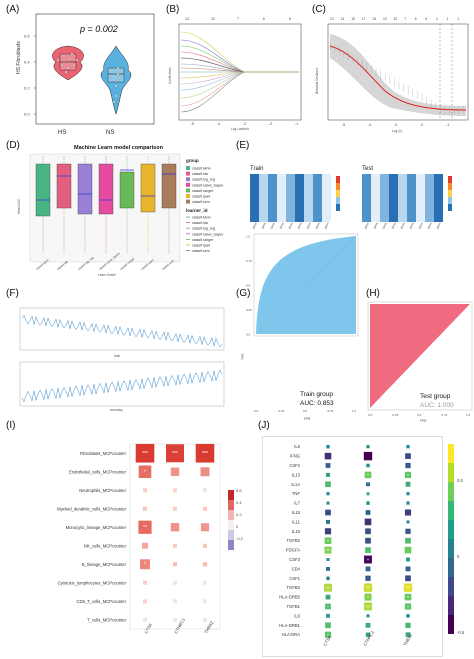  Describe the element at coordinates (110, 133) in the screenshot. I see `group-label-ns: NS` at that location.